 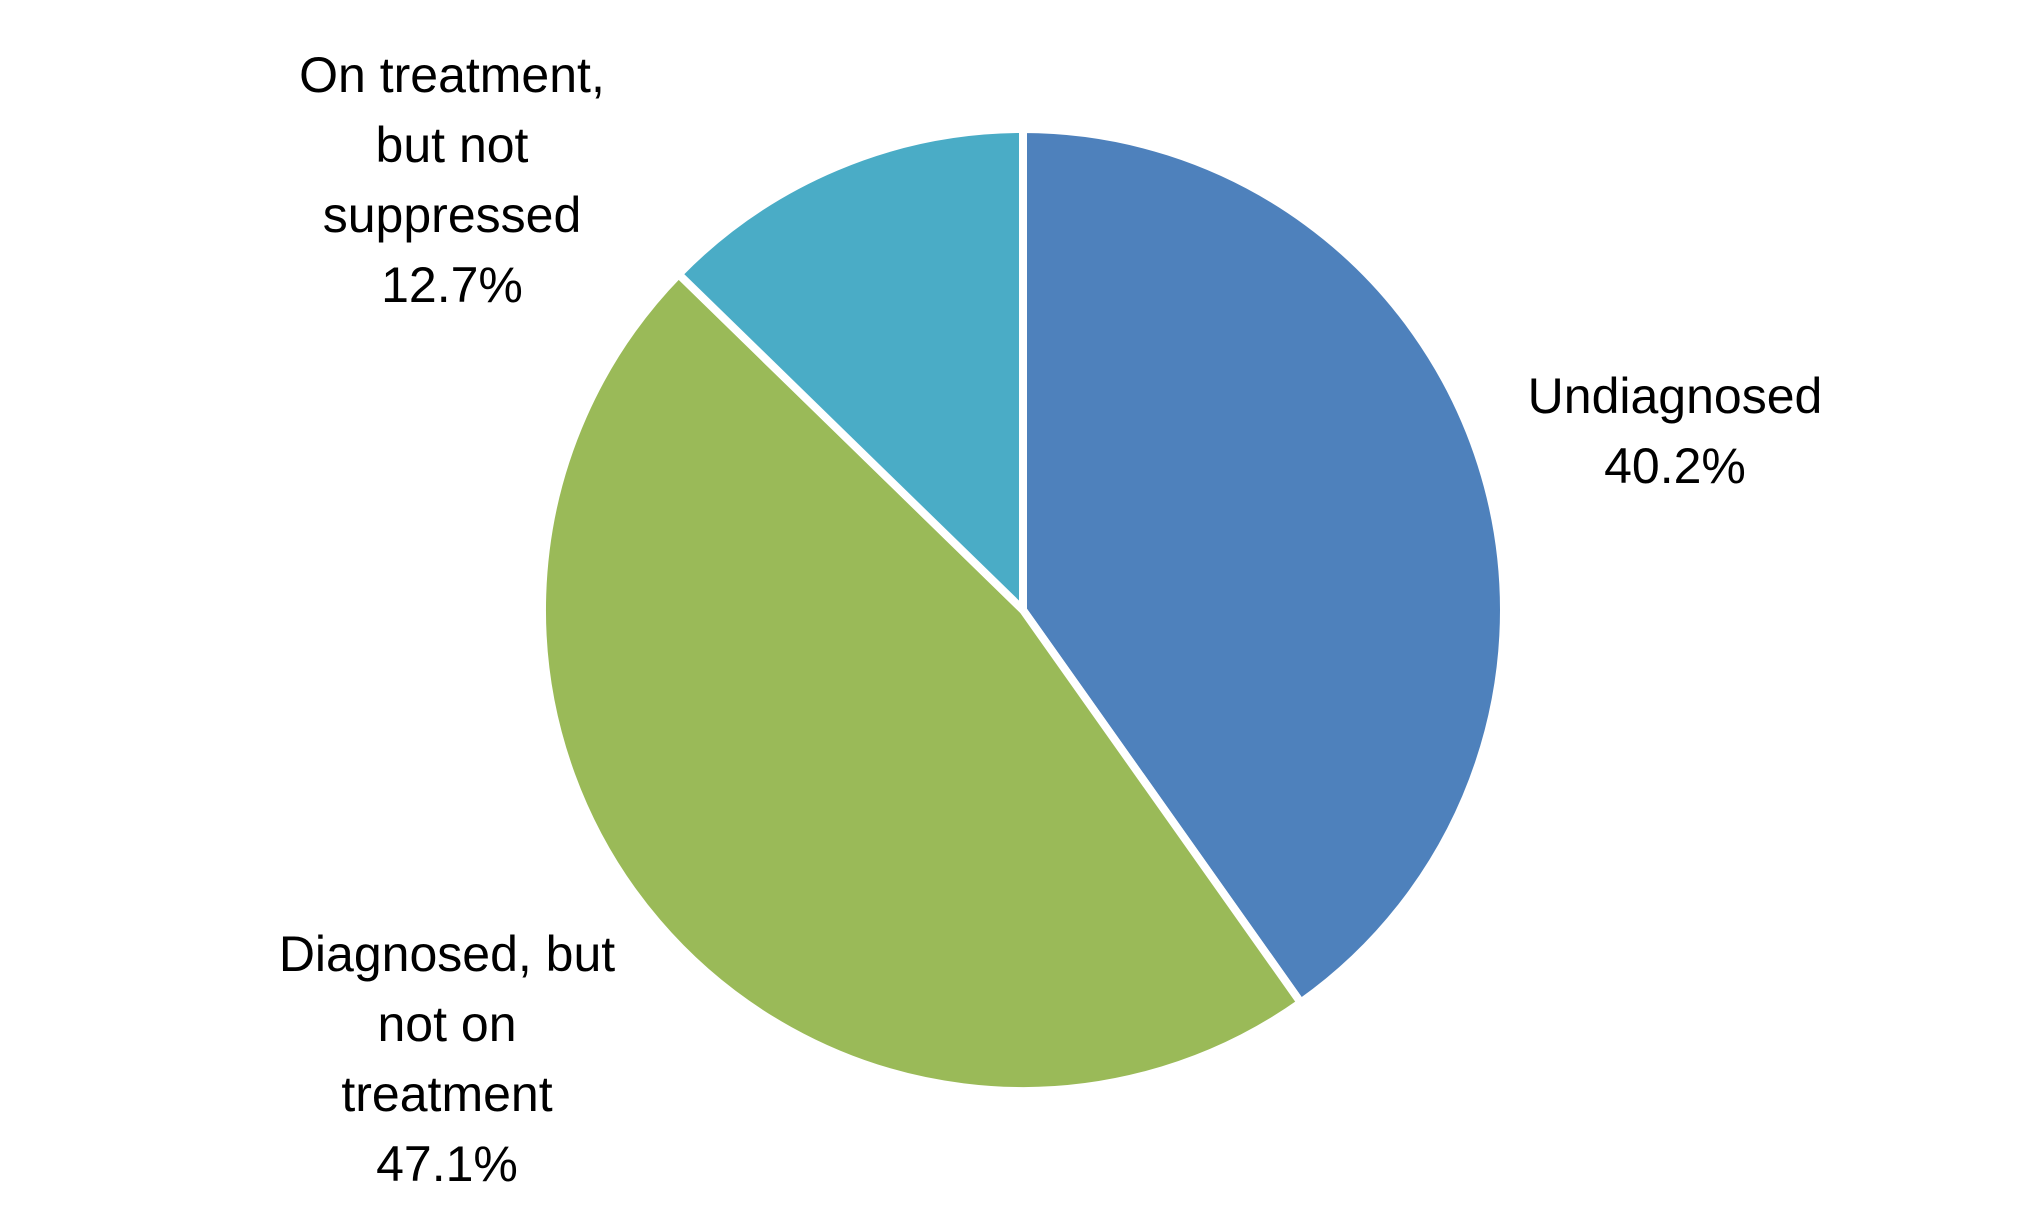 I want to click on slice-label-undiagnosed: Undiagnosed 40.2%, so click(x=1675, y=431).